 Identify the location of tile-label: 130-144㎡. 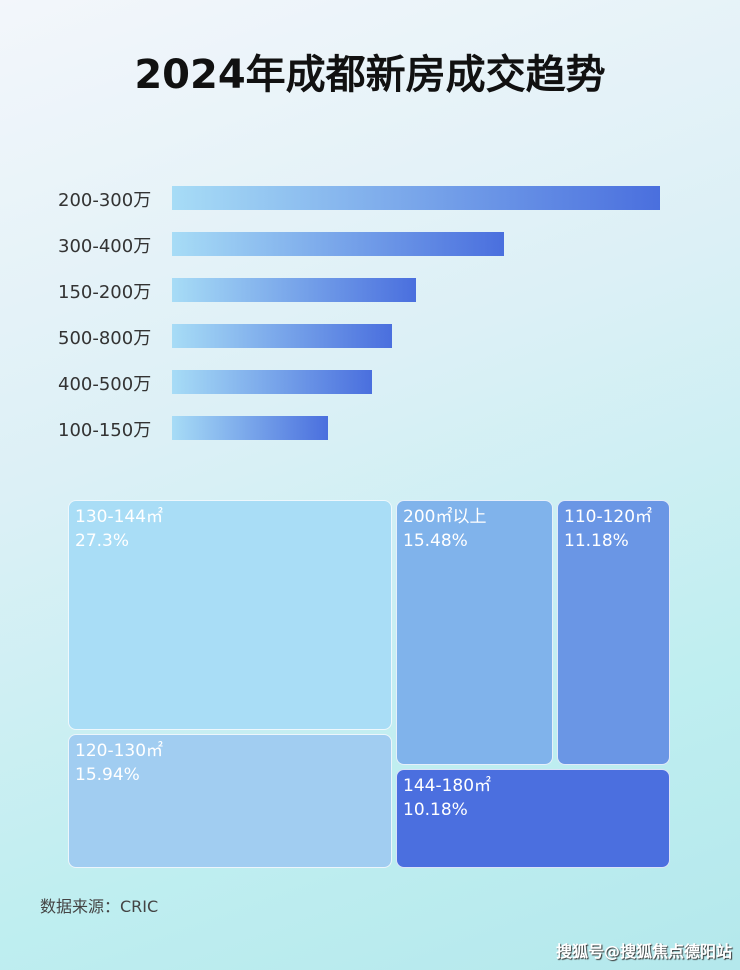
(119, 517).